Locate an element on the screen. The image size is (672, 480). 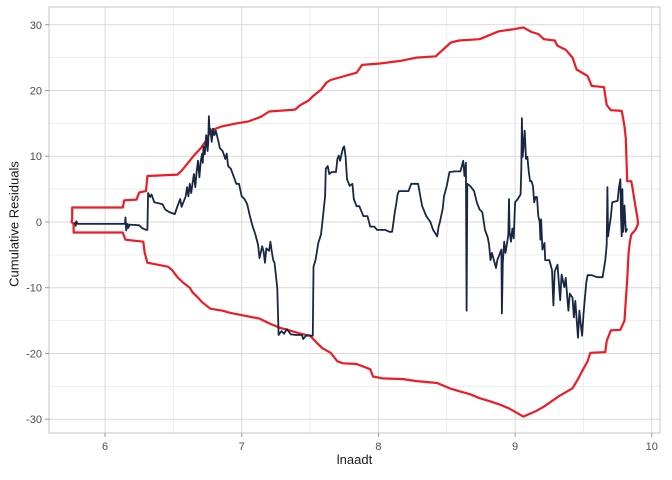
y-tick-label: 10 is located at coordinates (36, 157).